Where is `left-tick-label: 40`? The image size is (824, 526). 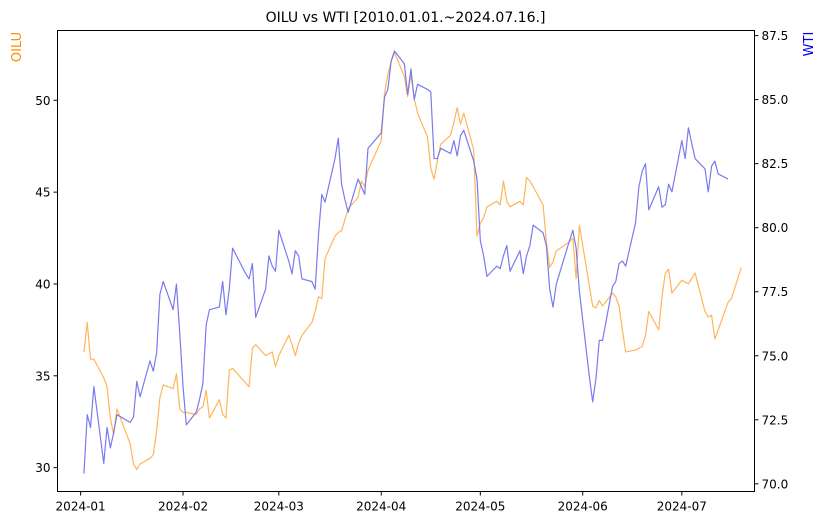
left-tick-label: 40 is located at coordinates (42, 284).